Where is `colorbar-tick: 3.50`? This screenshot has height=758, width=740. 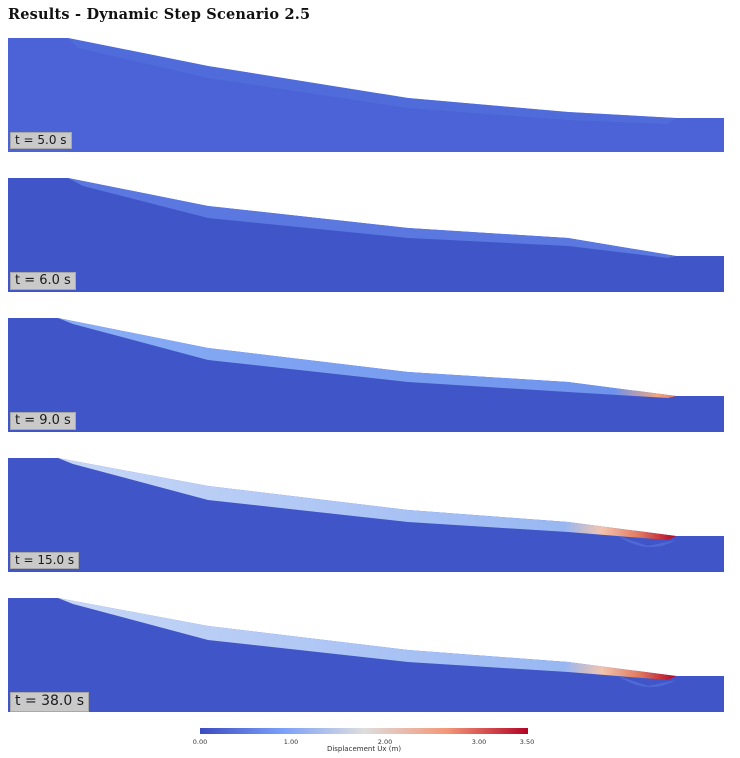
colorbar-tick: 3.50 is located at coordinates (527, 742).